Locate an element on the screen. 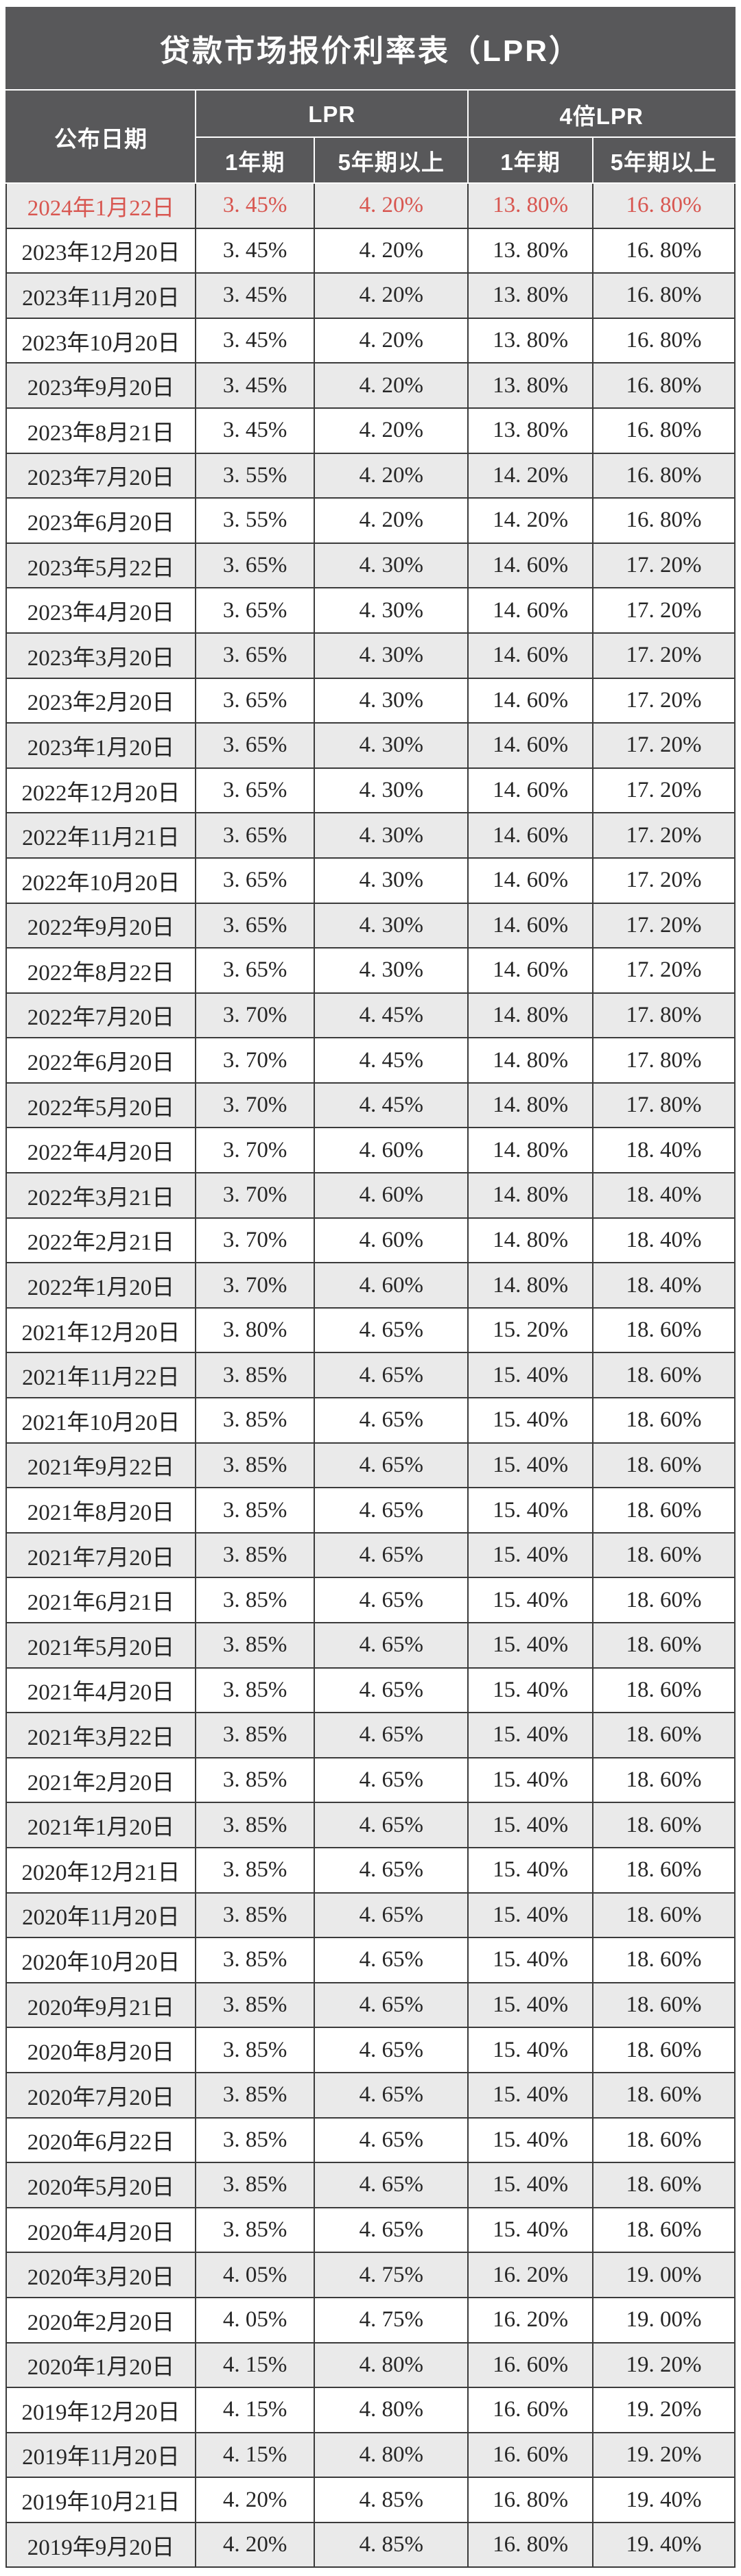 The width and height of the screenshot is (741, 2576). cell-publish-date: 2020年4月20日 is located at coordinates (101, 2230).